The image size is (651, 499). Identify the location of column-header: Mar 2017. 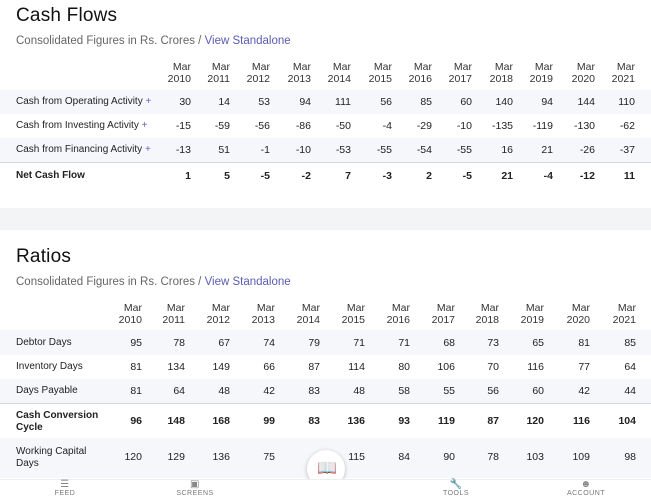
(452, 73).